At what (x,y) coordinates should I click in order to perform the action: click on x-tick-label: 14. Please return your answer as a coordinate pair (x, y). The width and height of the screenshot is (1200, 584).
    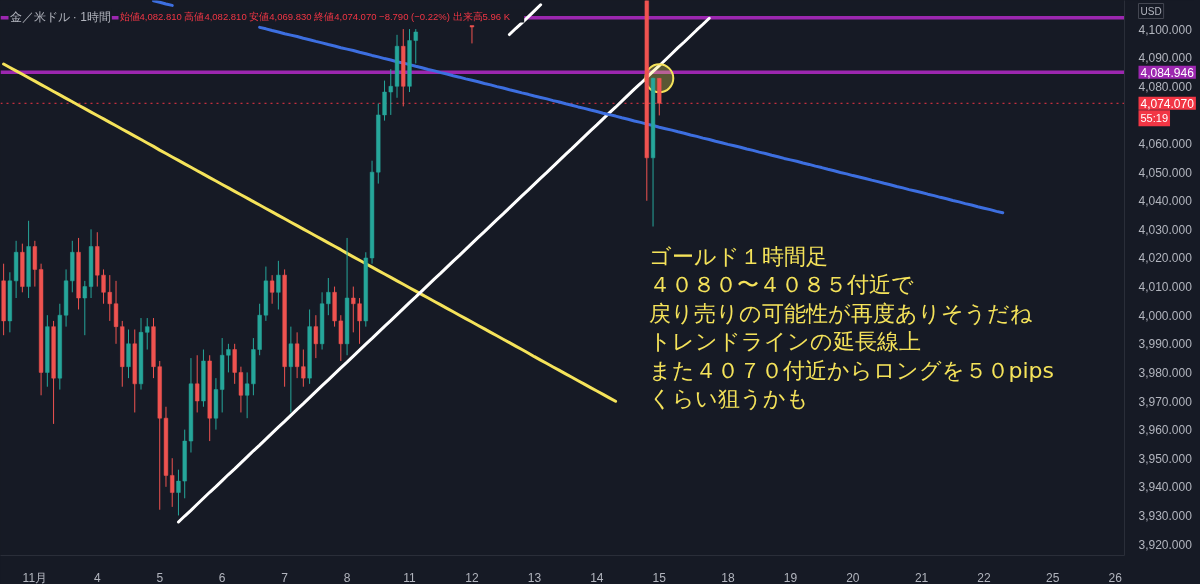
    Looking at the image, I should click on (597, 577).